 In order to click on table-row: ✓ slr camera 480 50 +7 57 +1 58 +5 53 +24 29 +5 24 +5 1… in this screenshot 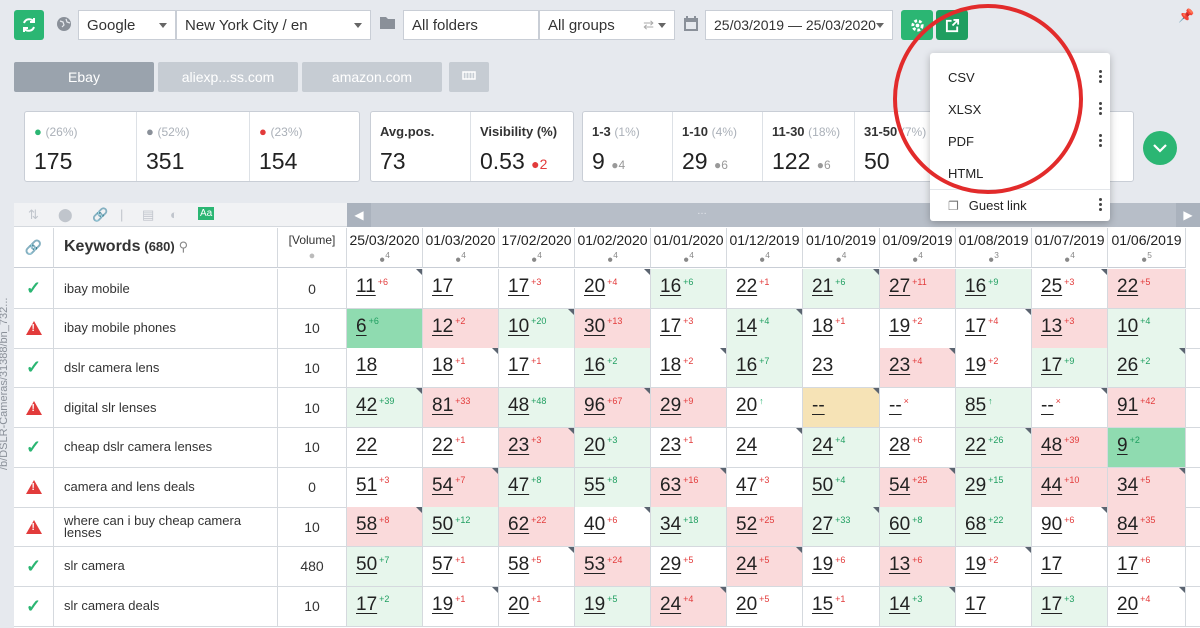, I will do `click(607, 566)`.